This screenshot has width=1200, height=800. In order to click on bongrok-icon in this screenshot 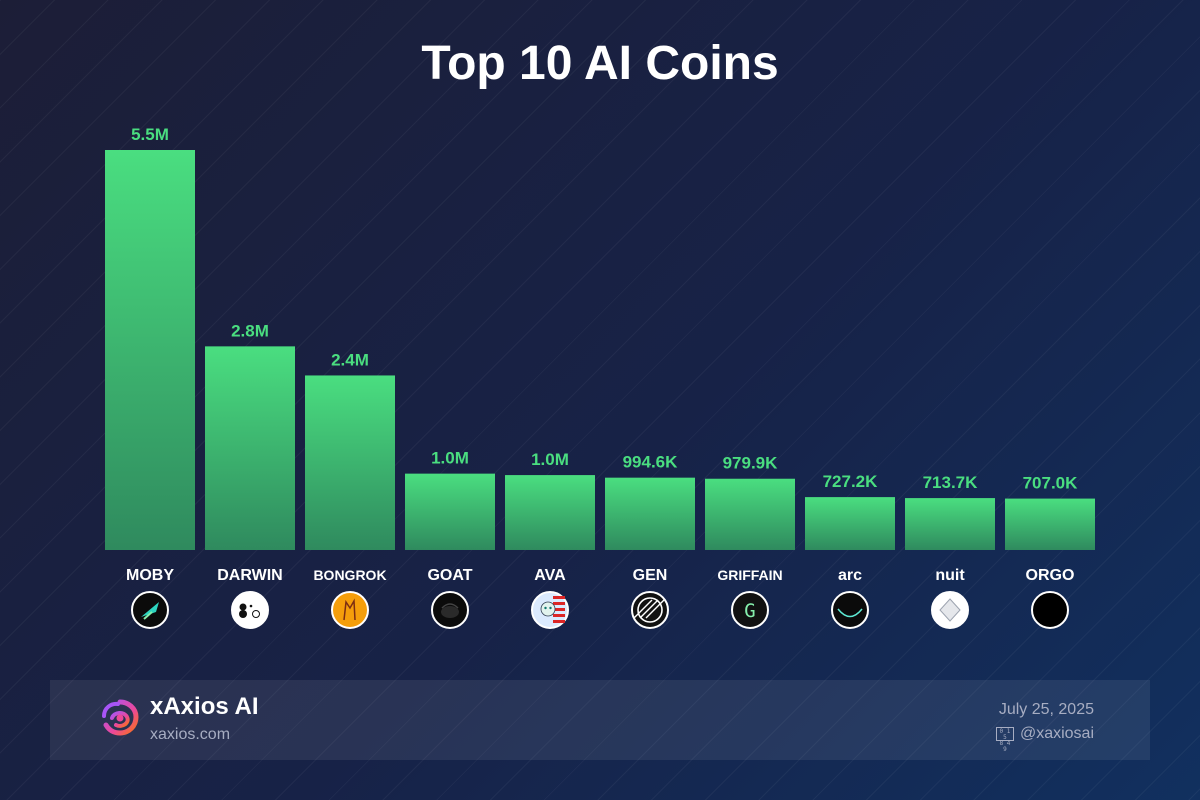, I will do `click(350, 610)`.